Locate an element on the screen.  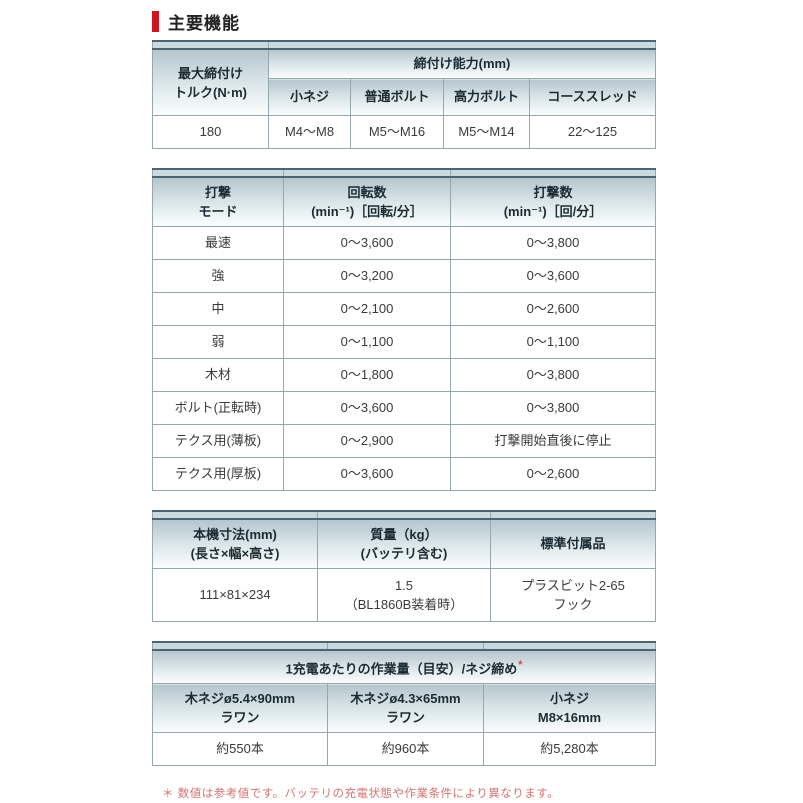
dimensions-value-cell: 111×81×234 is located at coordinates (235, 595).